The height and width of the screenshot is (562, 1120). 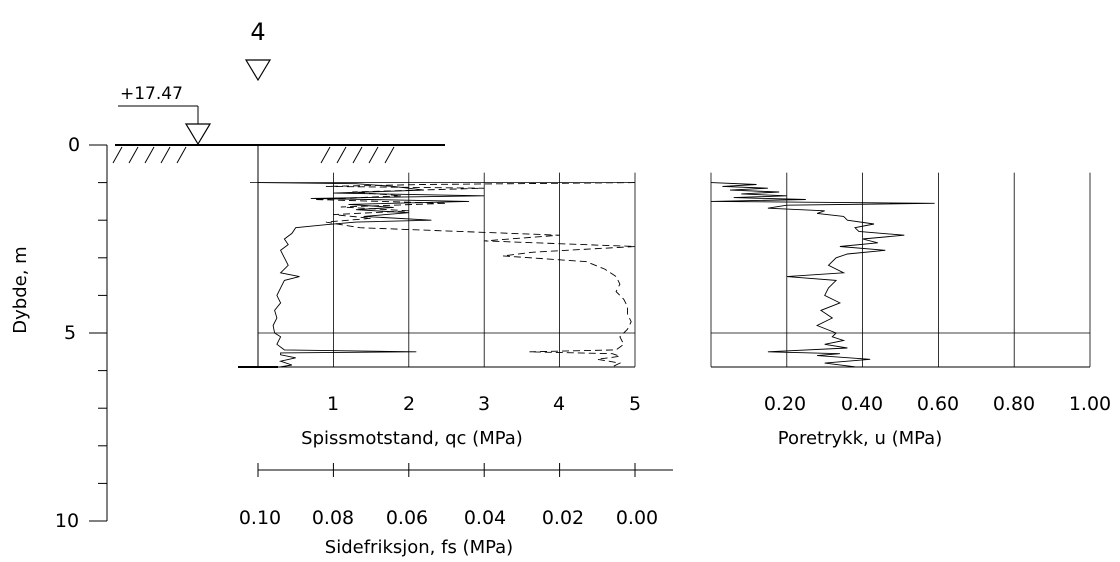 I want to click on qc-tick-label-2: 2, so click(x=409, y=404).